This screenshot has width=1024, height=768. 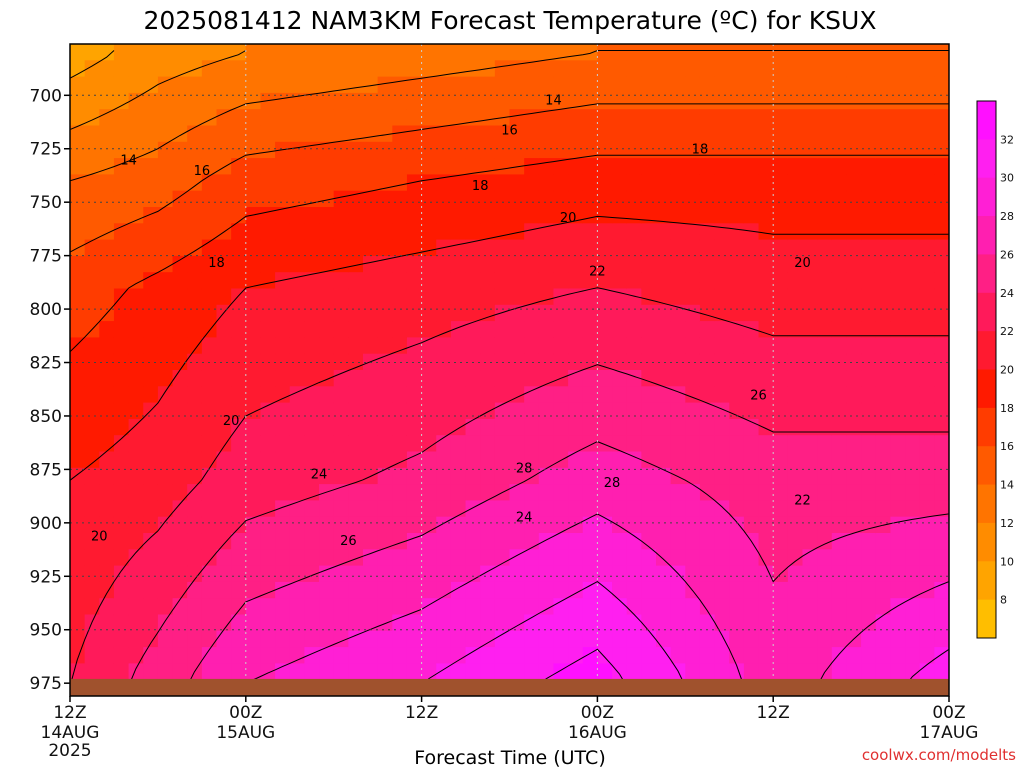 What do you see at coordinates (46, 96) in the screenshot?
I see `y-tick-label: 700` at bounding box center [46, 96].